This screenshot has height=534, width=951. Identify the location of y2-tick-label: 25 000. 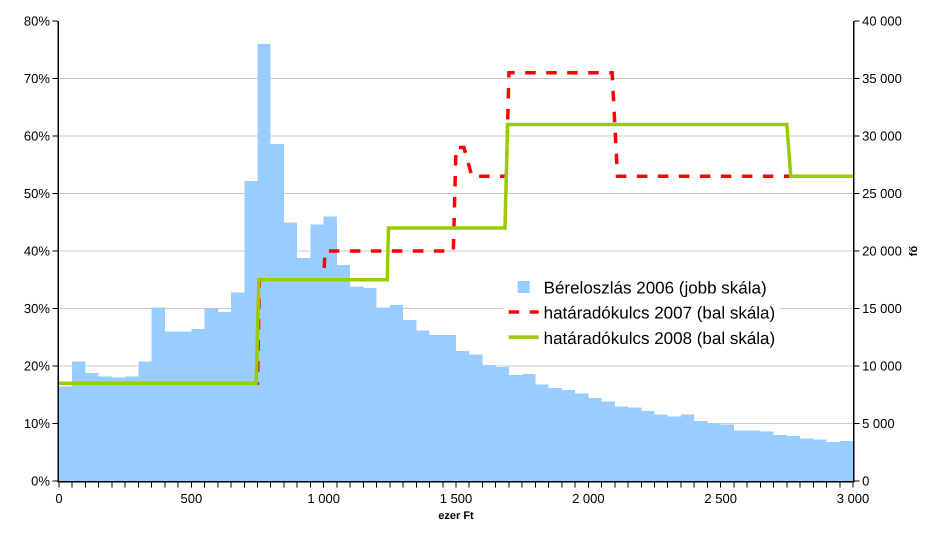
(882, 194).